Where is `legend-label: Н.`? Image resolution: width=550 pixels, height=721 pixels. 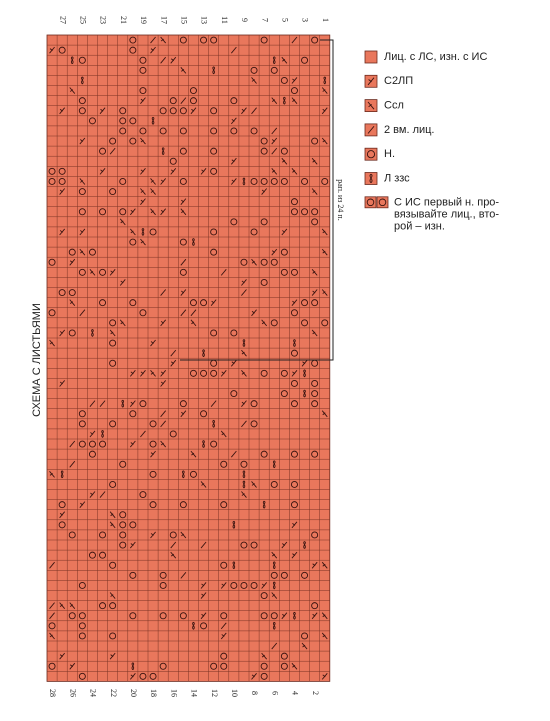
legend-label: Н. is located at coordinates (389, 154).